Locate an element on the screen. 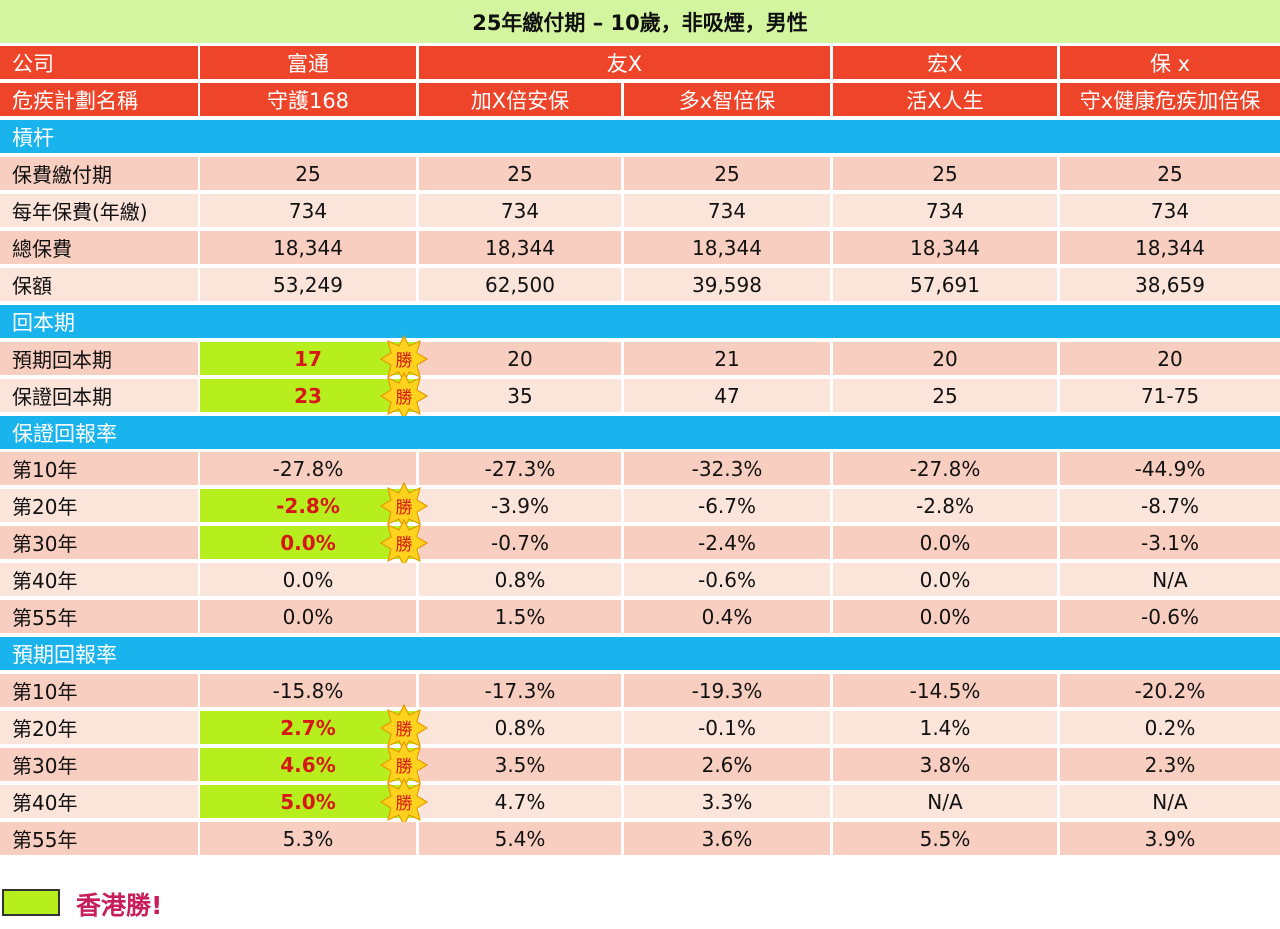 This screenshot has height=929, width=1280. table-row: 保費繳付期 25 25 25 25 25 is located at coordinates (640, 175).